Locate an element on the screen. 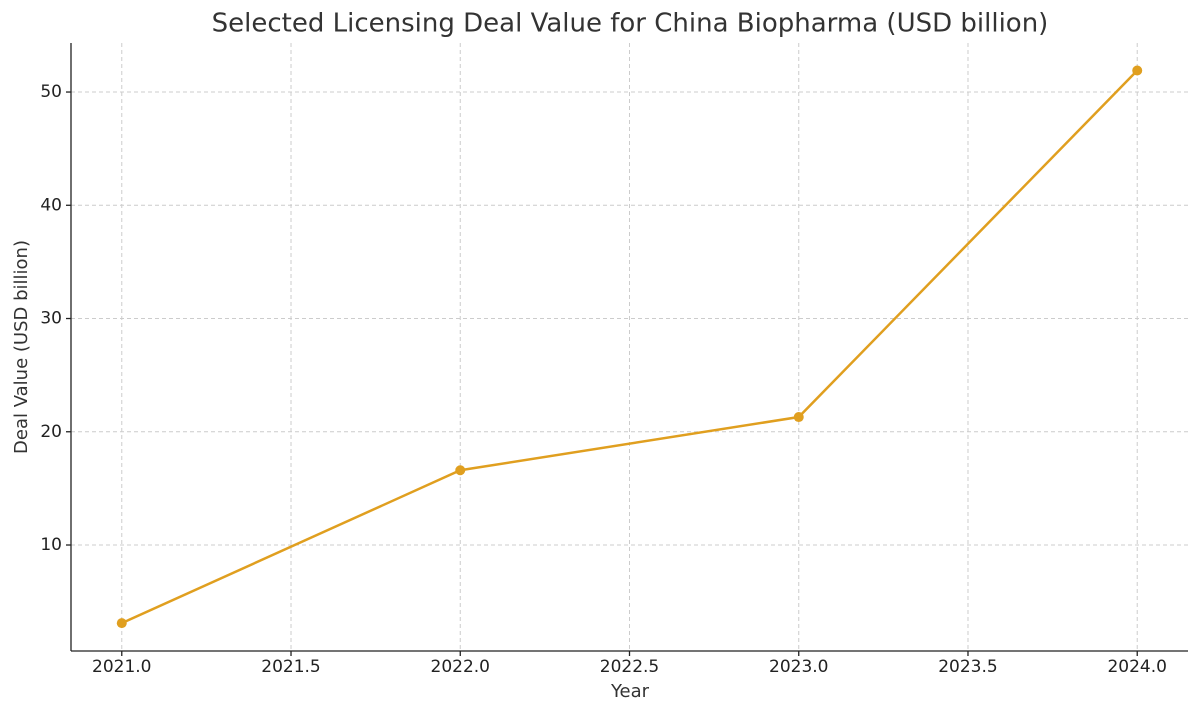  y-tick-label: 40 is located at coordinates (51, 205).